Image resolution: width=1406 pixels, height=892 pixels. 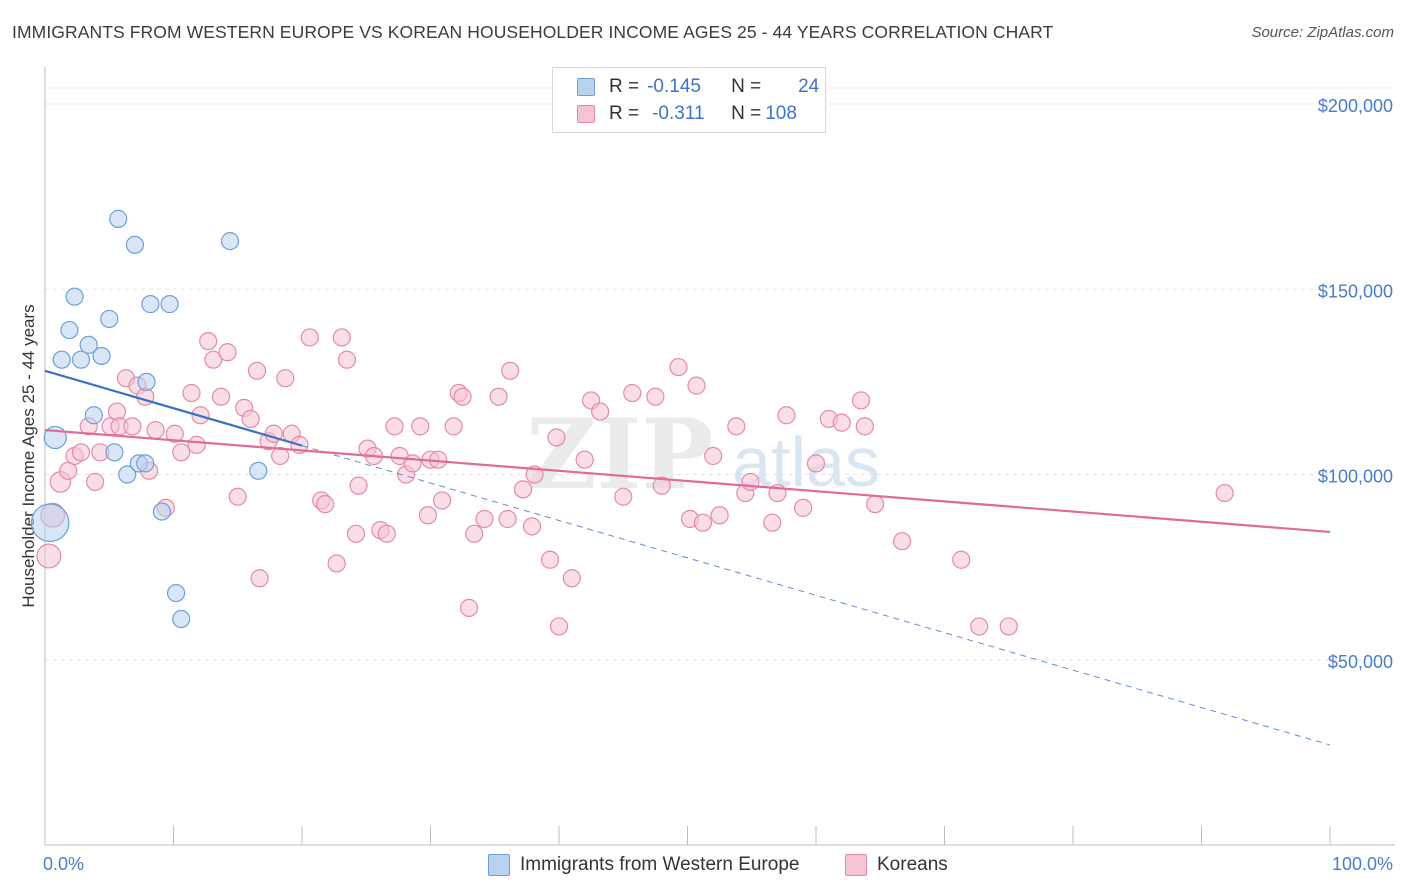 I want to click on y-tick-label: $200,000, so click(x=1355, y=106).